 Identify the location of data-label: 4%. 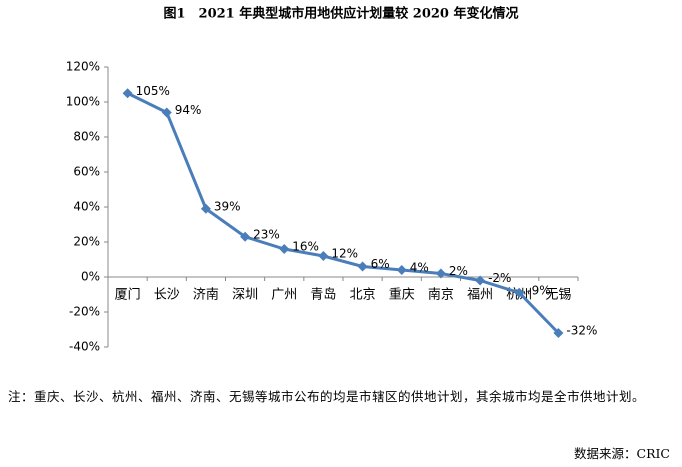
(419, 268).